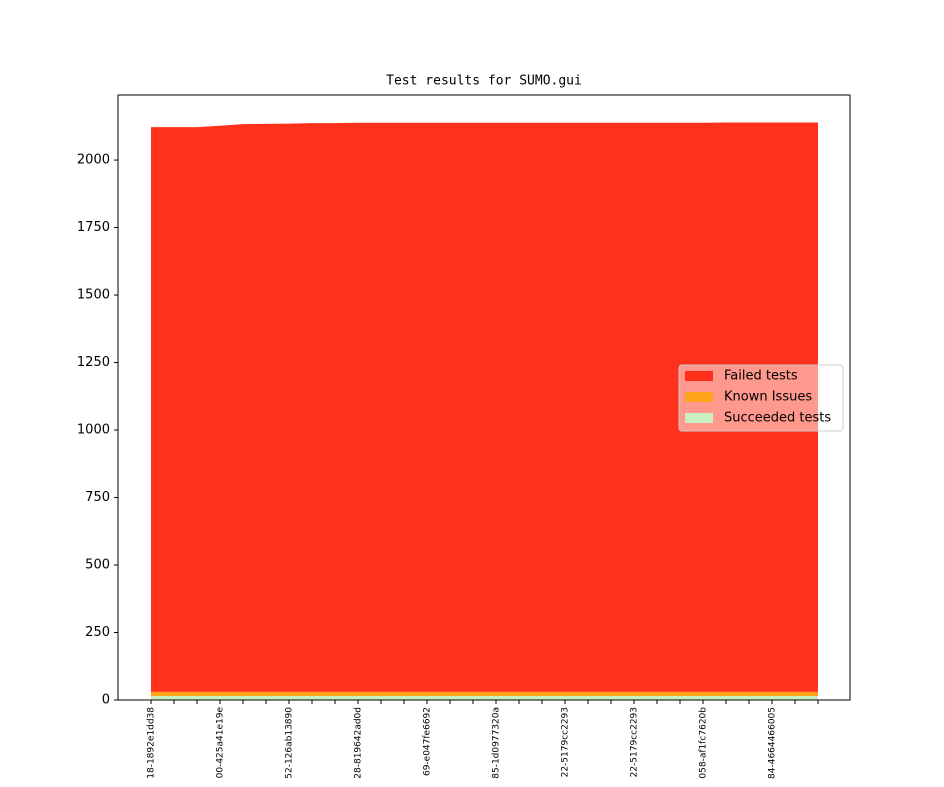  What do you see at coordinates (93, 430) in the screenshot?
I see `y-tick-label: 1000` at bounding box center [93, 430].